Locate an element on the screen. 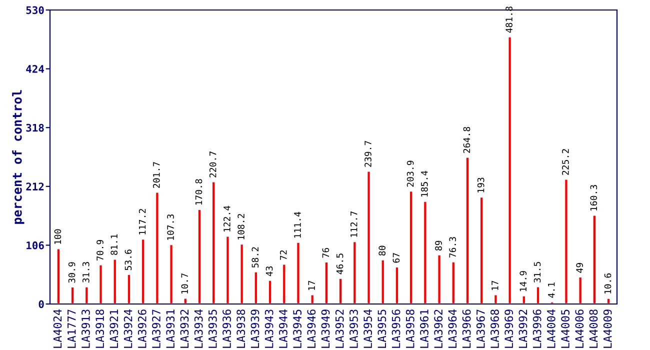 Image resolution: width=650 pixels, height=350 pixels. data-label: 72 is located at coordinates (283, 255).